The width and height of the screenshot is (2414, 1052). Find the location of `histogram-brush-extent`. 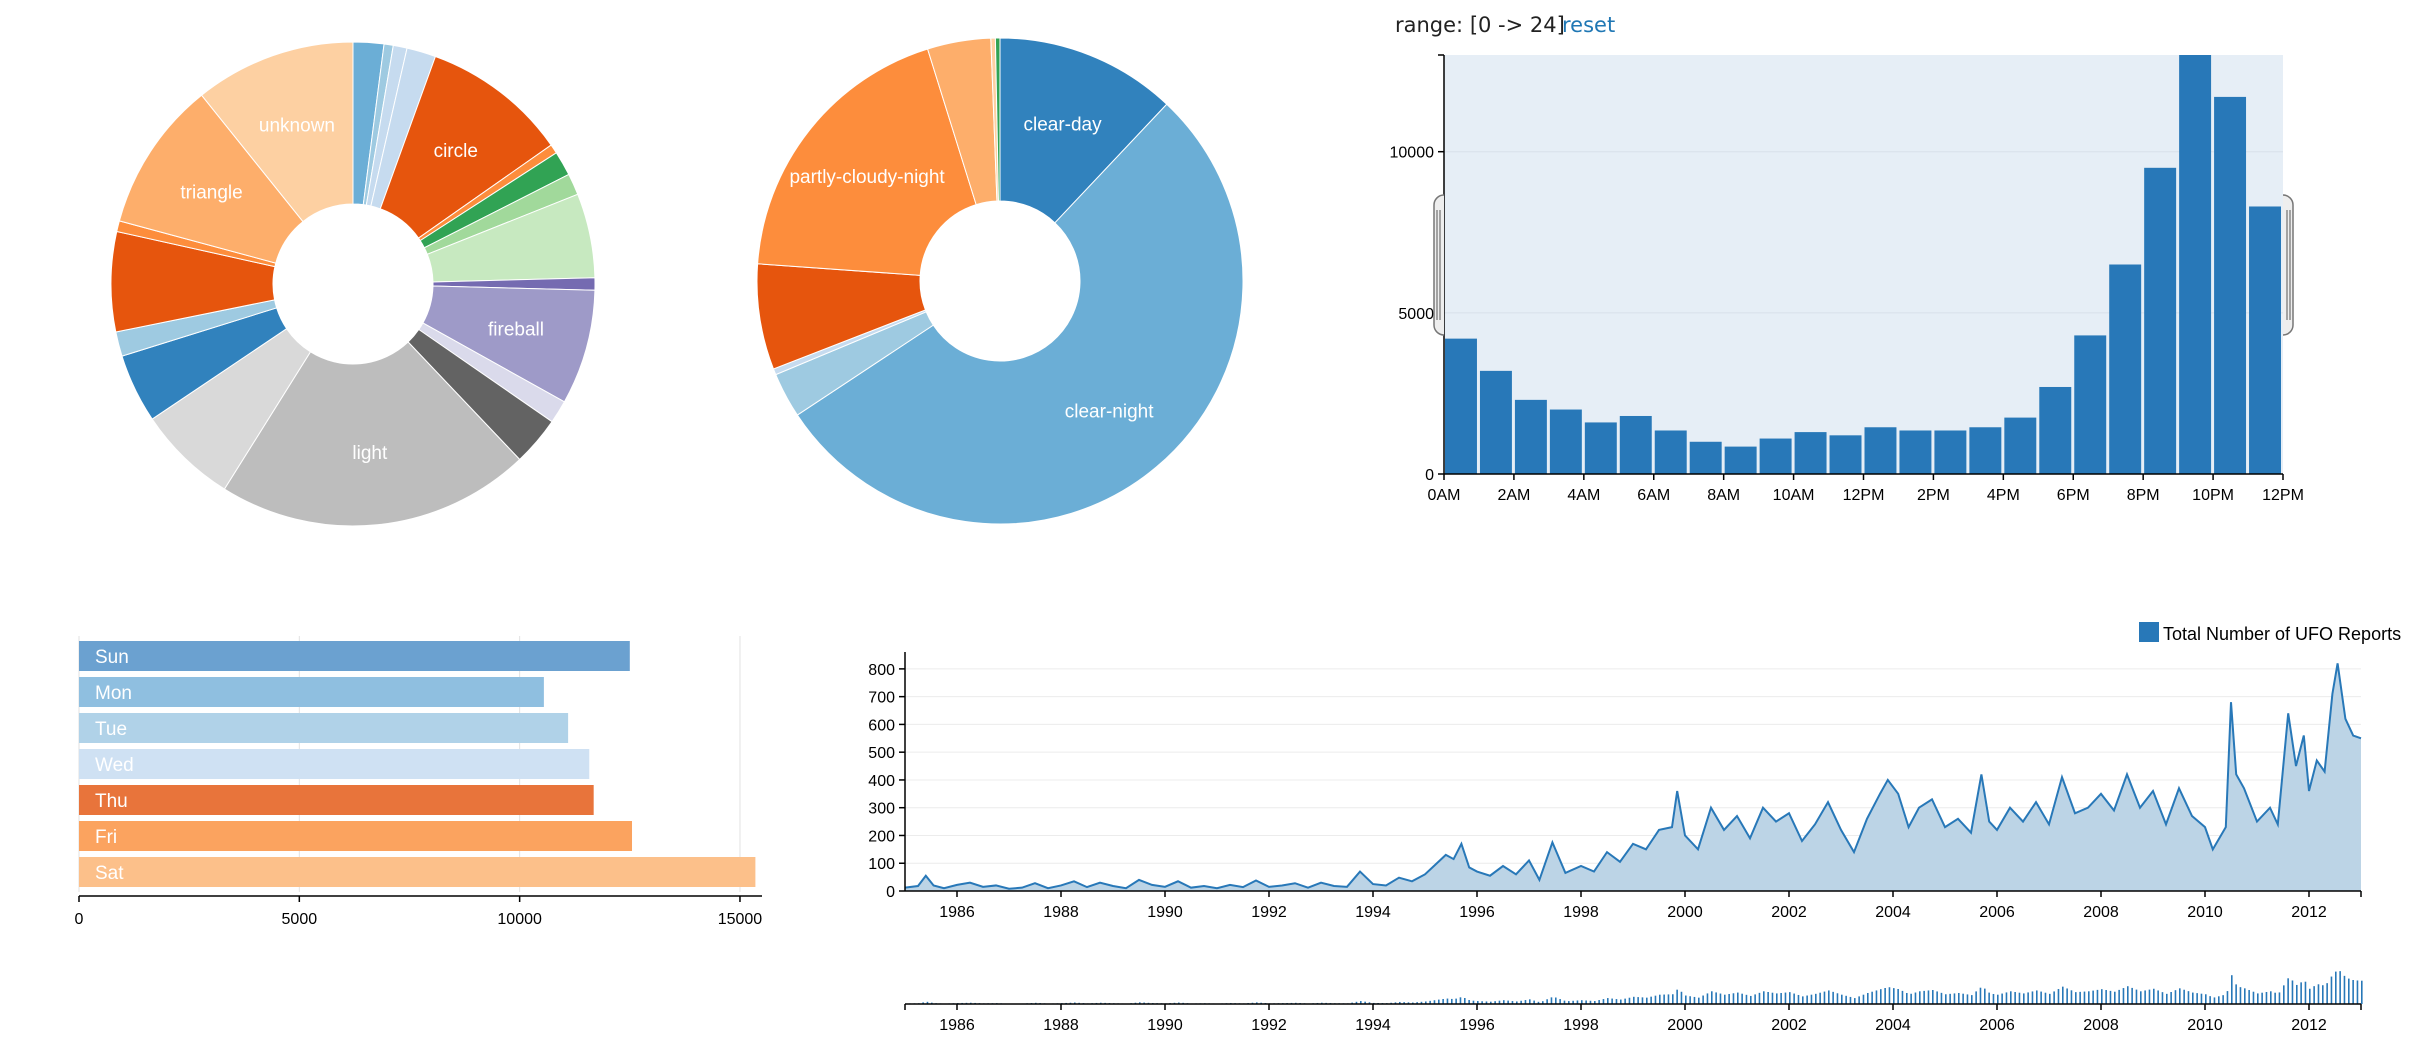

histogram-brush-extent is located at coordinates (1863, 264).